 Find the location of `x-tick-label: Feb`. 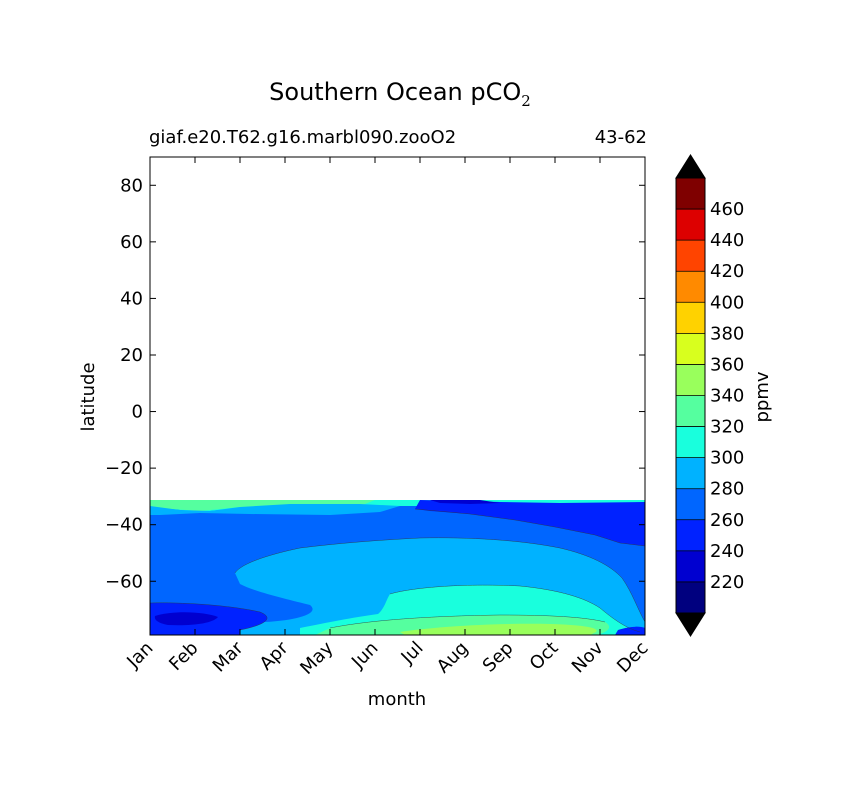

x-tick-label: Feb is located at coordinates (183, 656).